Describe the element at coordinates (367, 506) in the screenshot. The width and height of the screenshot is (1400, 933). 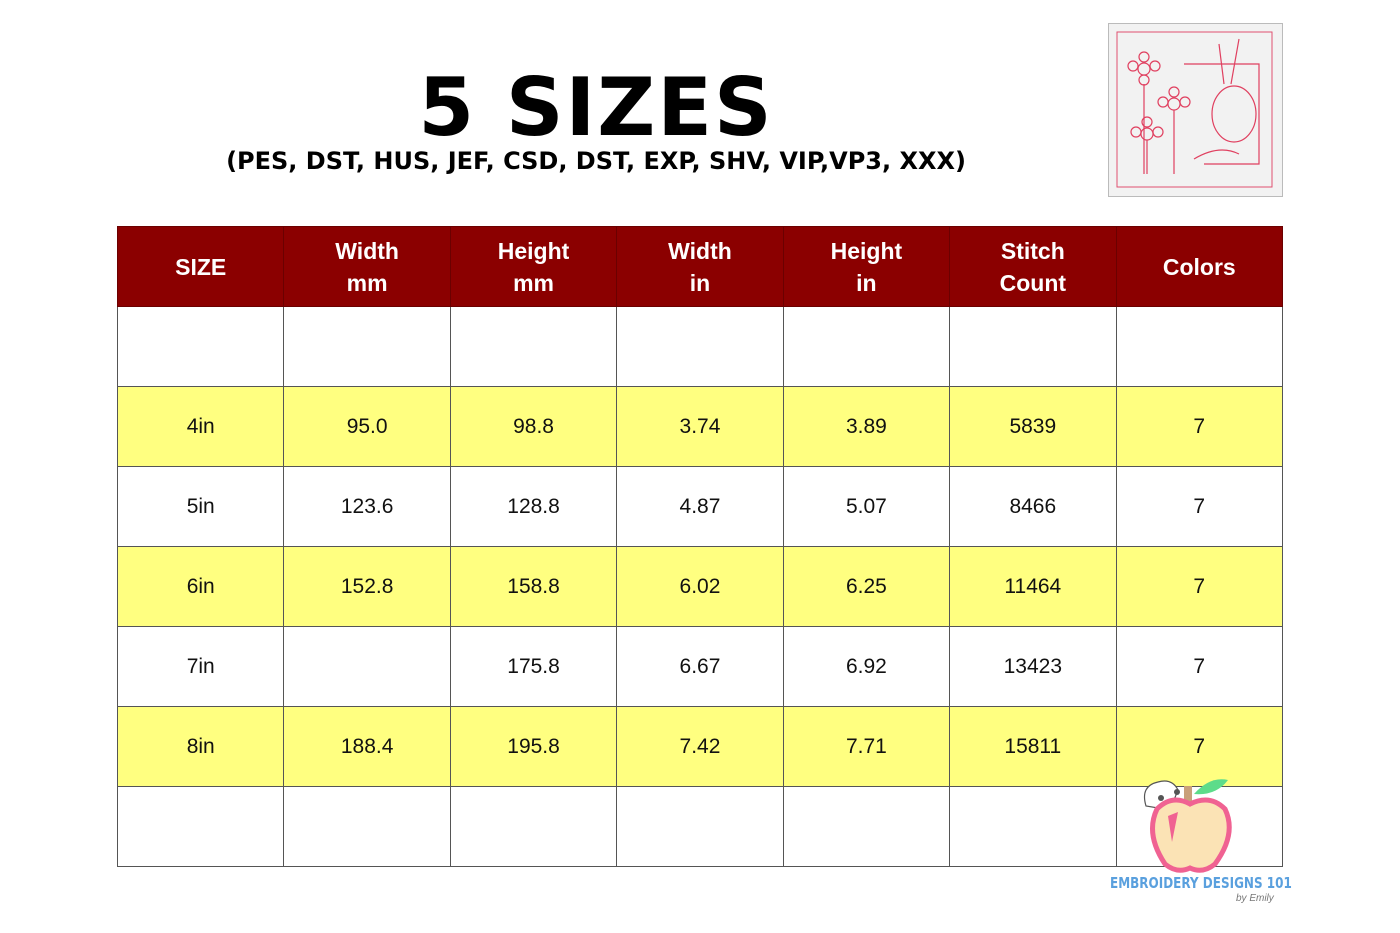
I see `table-cell: 123.6` at that location.